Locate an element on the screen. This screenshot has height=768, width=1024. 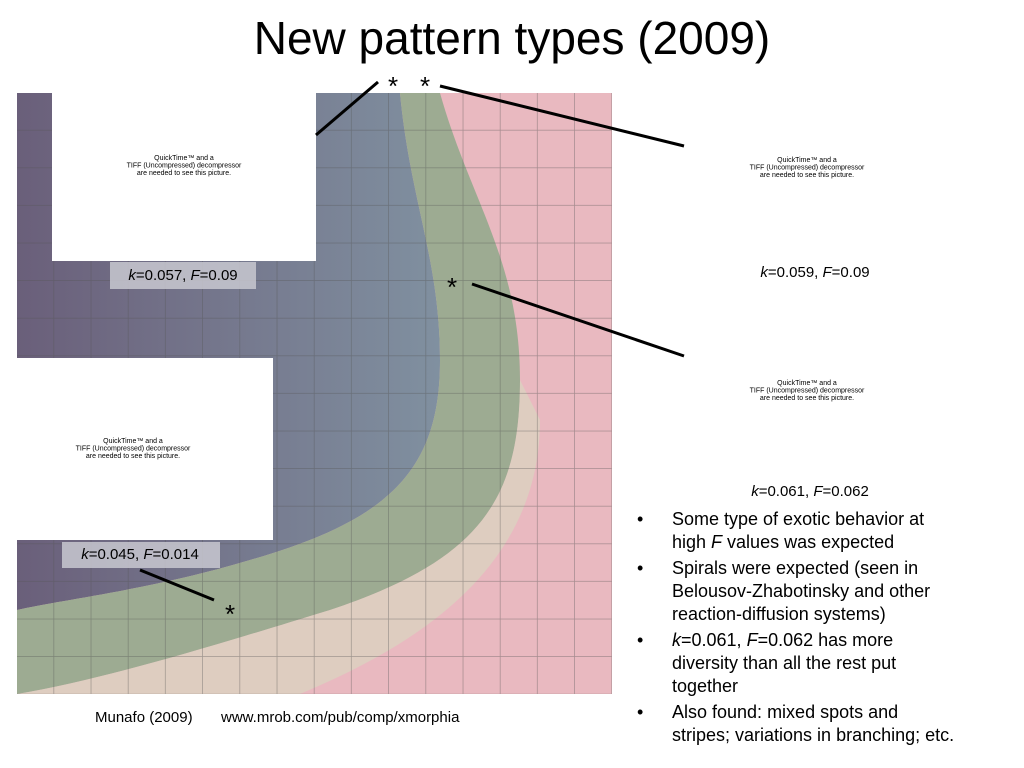
bullet-line: Belousov-Zhabotinsky and other is located at coordinates (801, 591).